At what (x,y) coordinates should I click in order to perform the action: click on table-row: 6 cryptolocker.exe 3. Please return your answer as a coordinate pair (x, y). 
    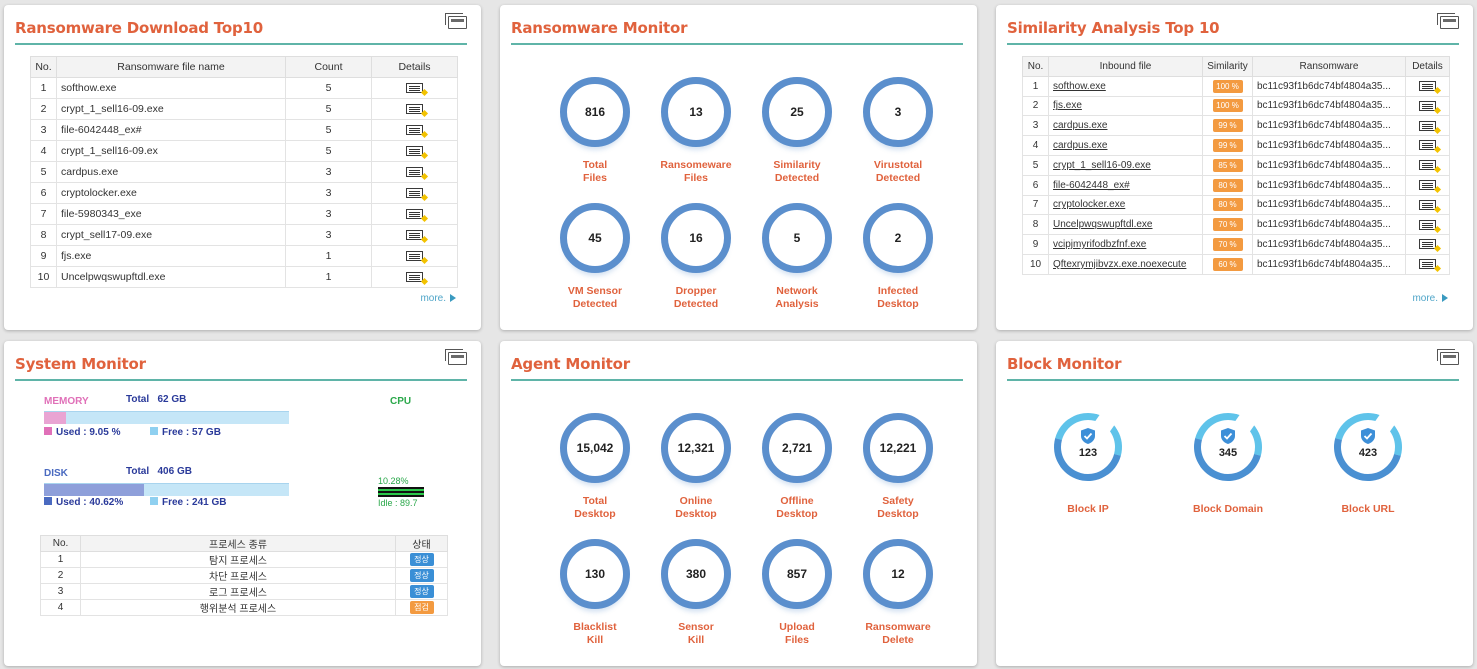
    Looking at the image, I should click on (244, 193).